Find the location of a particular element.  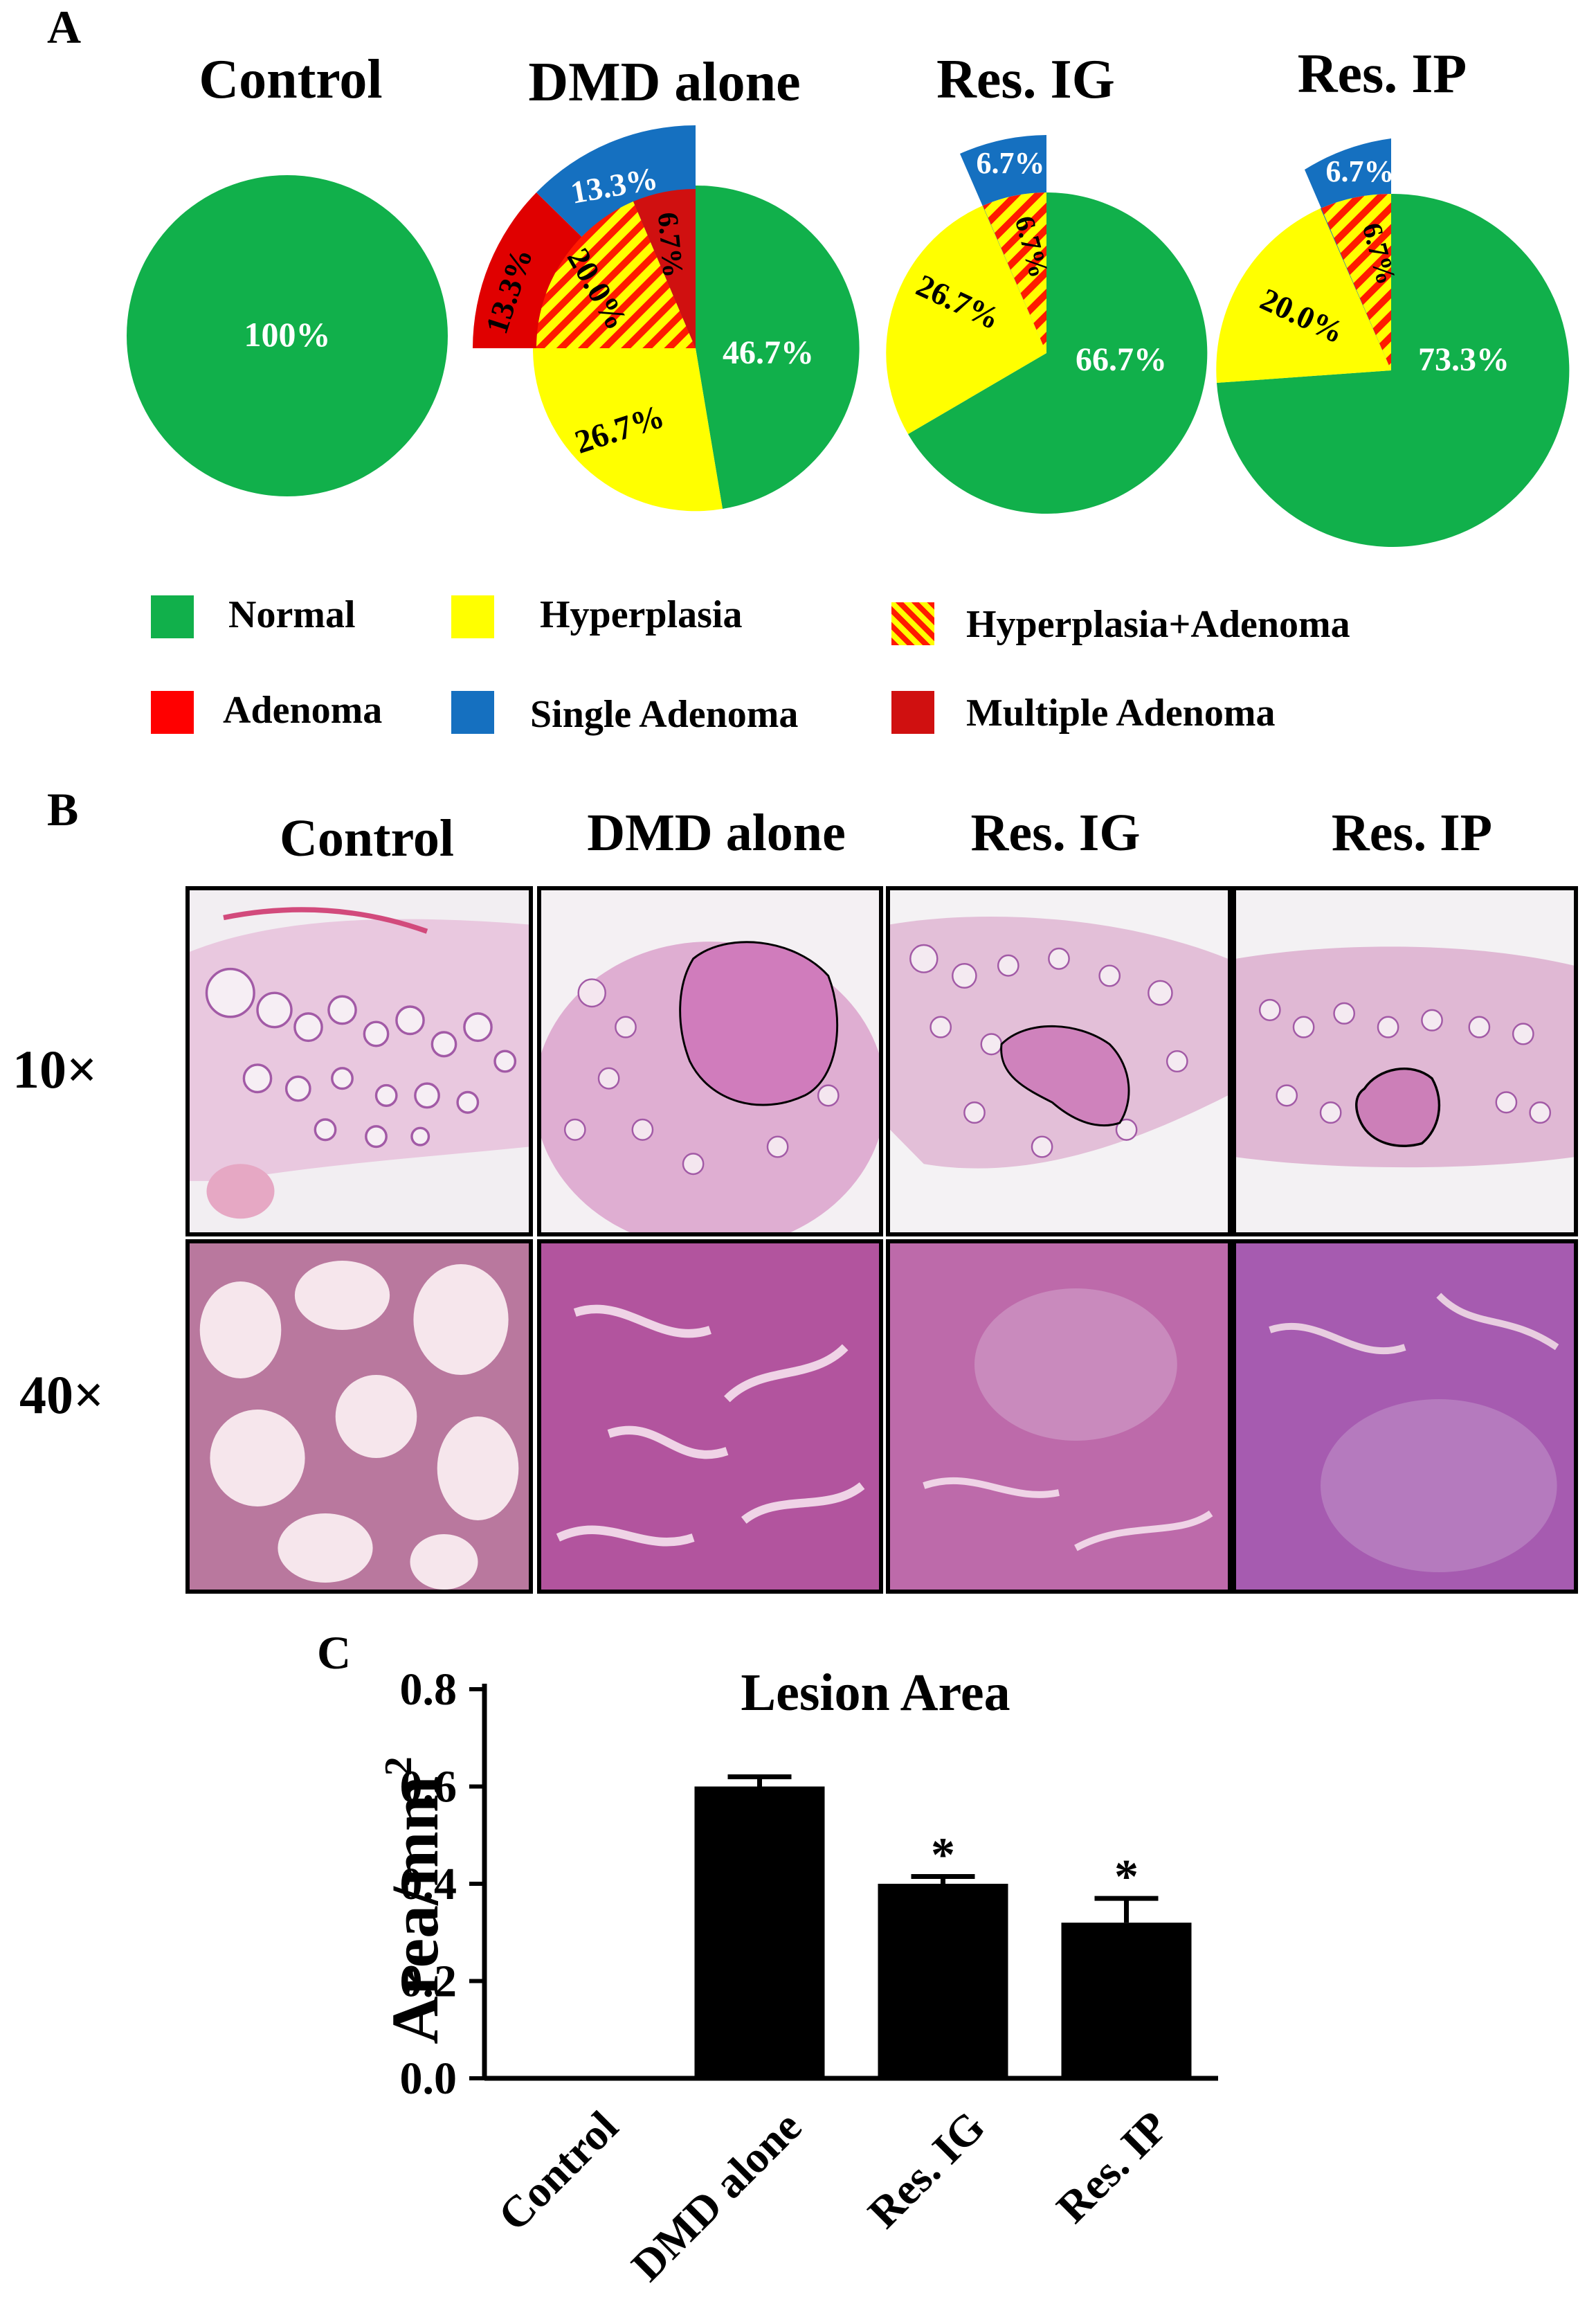

micro-image-control-40x is located at coordinates (359, 1416).